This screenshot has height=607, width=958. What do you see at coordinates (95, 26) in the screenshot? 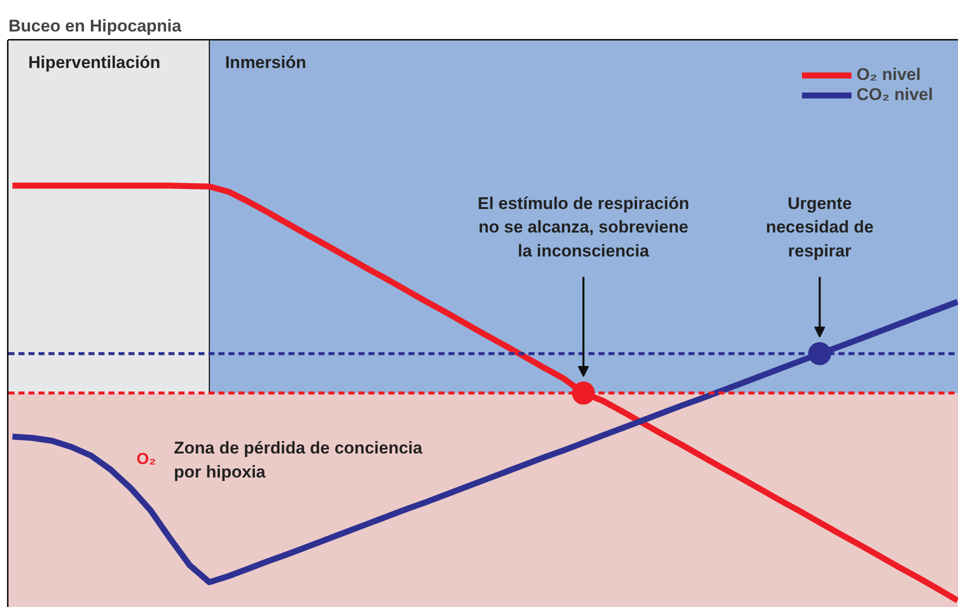
I see `chart-title: Buceo en Hipocapnia` at bounding box center [95, 26].